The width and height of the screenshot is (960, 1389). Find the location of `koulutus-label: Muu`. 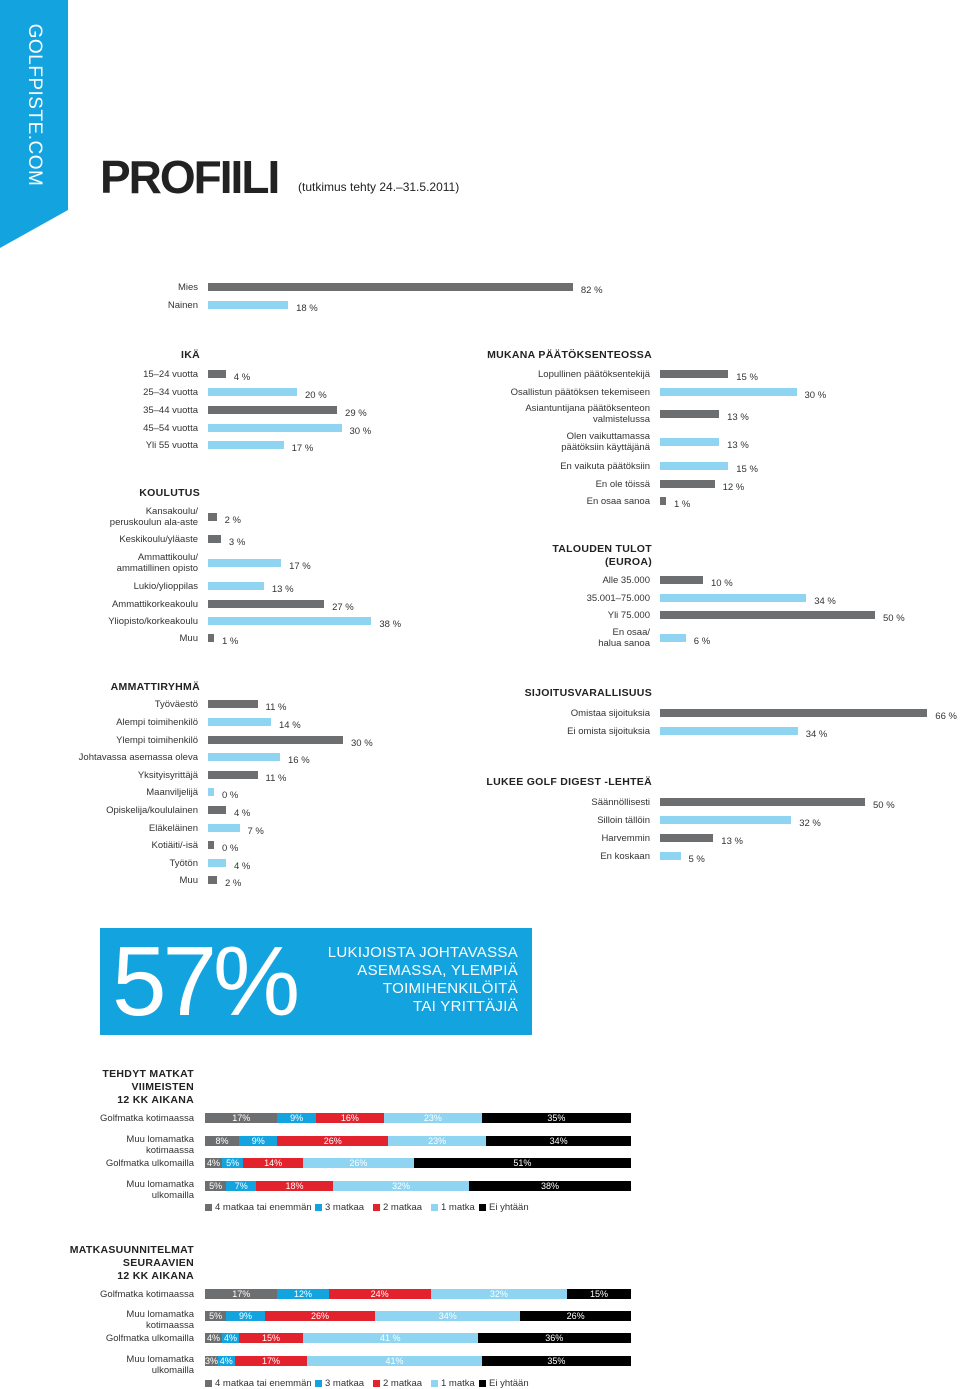

koulutus-label: Muu is located at coordinates (188, 638).